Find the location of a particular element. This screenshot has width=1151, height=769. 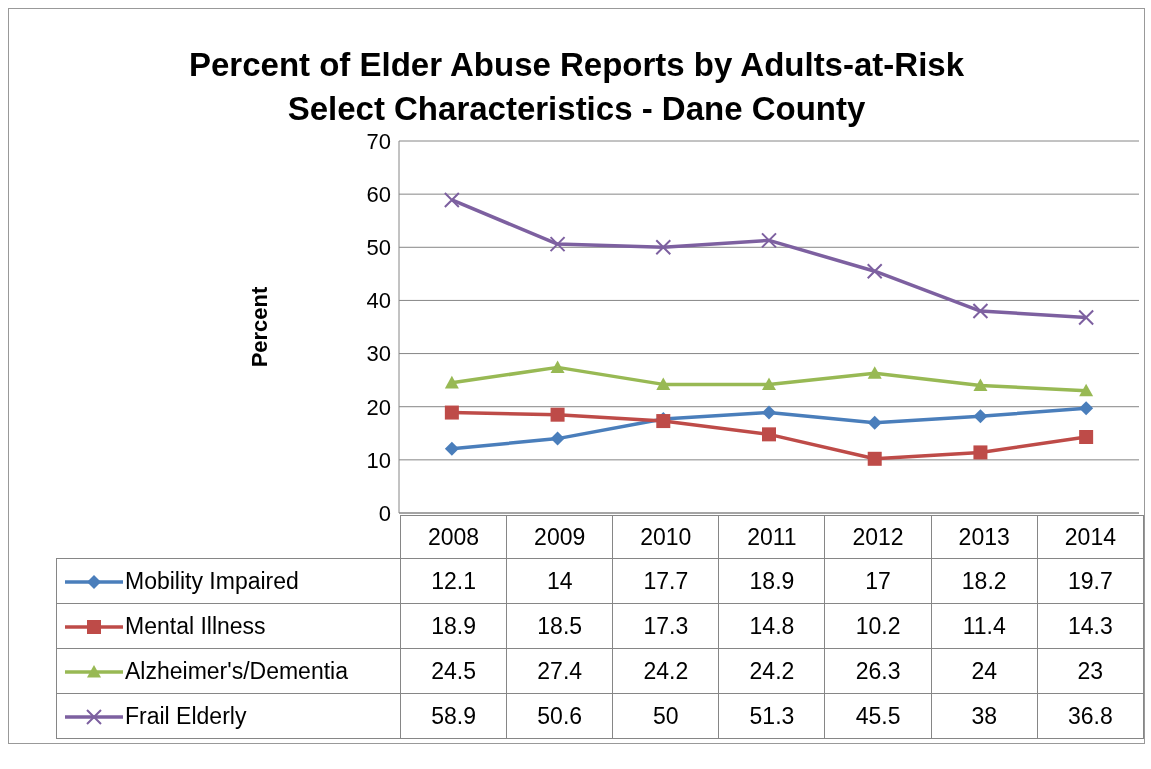

data-label: 27.4 is located at coordinates (559, 671).